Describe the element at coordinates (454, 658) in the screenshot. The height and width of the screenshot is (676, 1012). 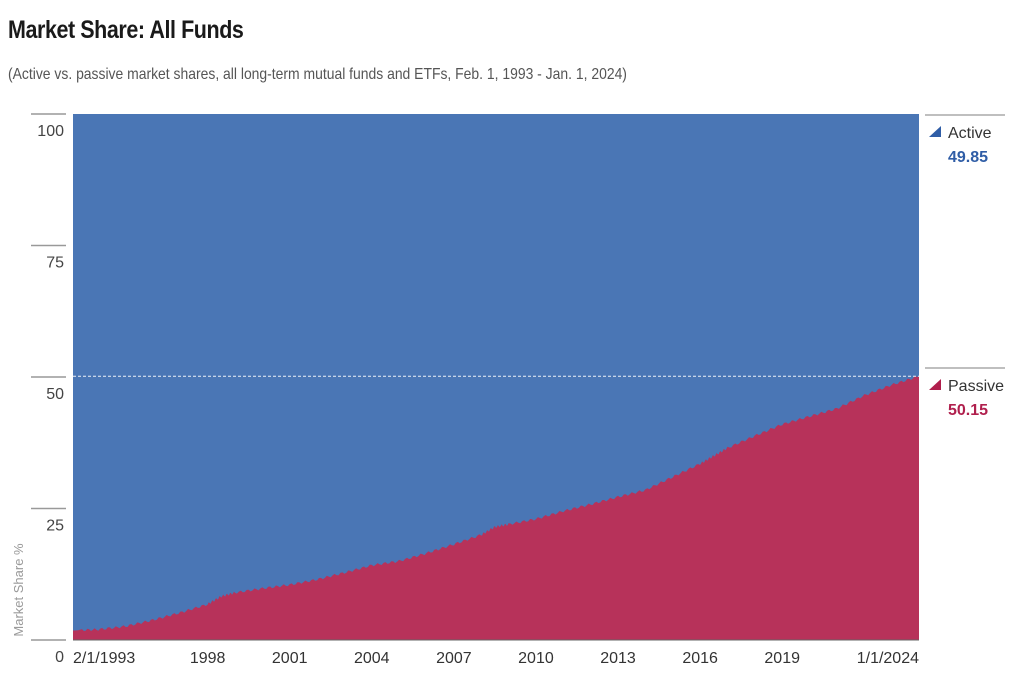
I see `x-tick-label: 2007` at that location.